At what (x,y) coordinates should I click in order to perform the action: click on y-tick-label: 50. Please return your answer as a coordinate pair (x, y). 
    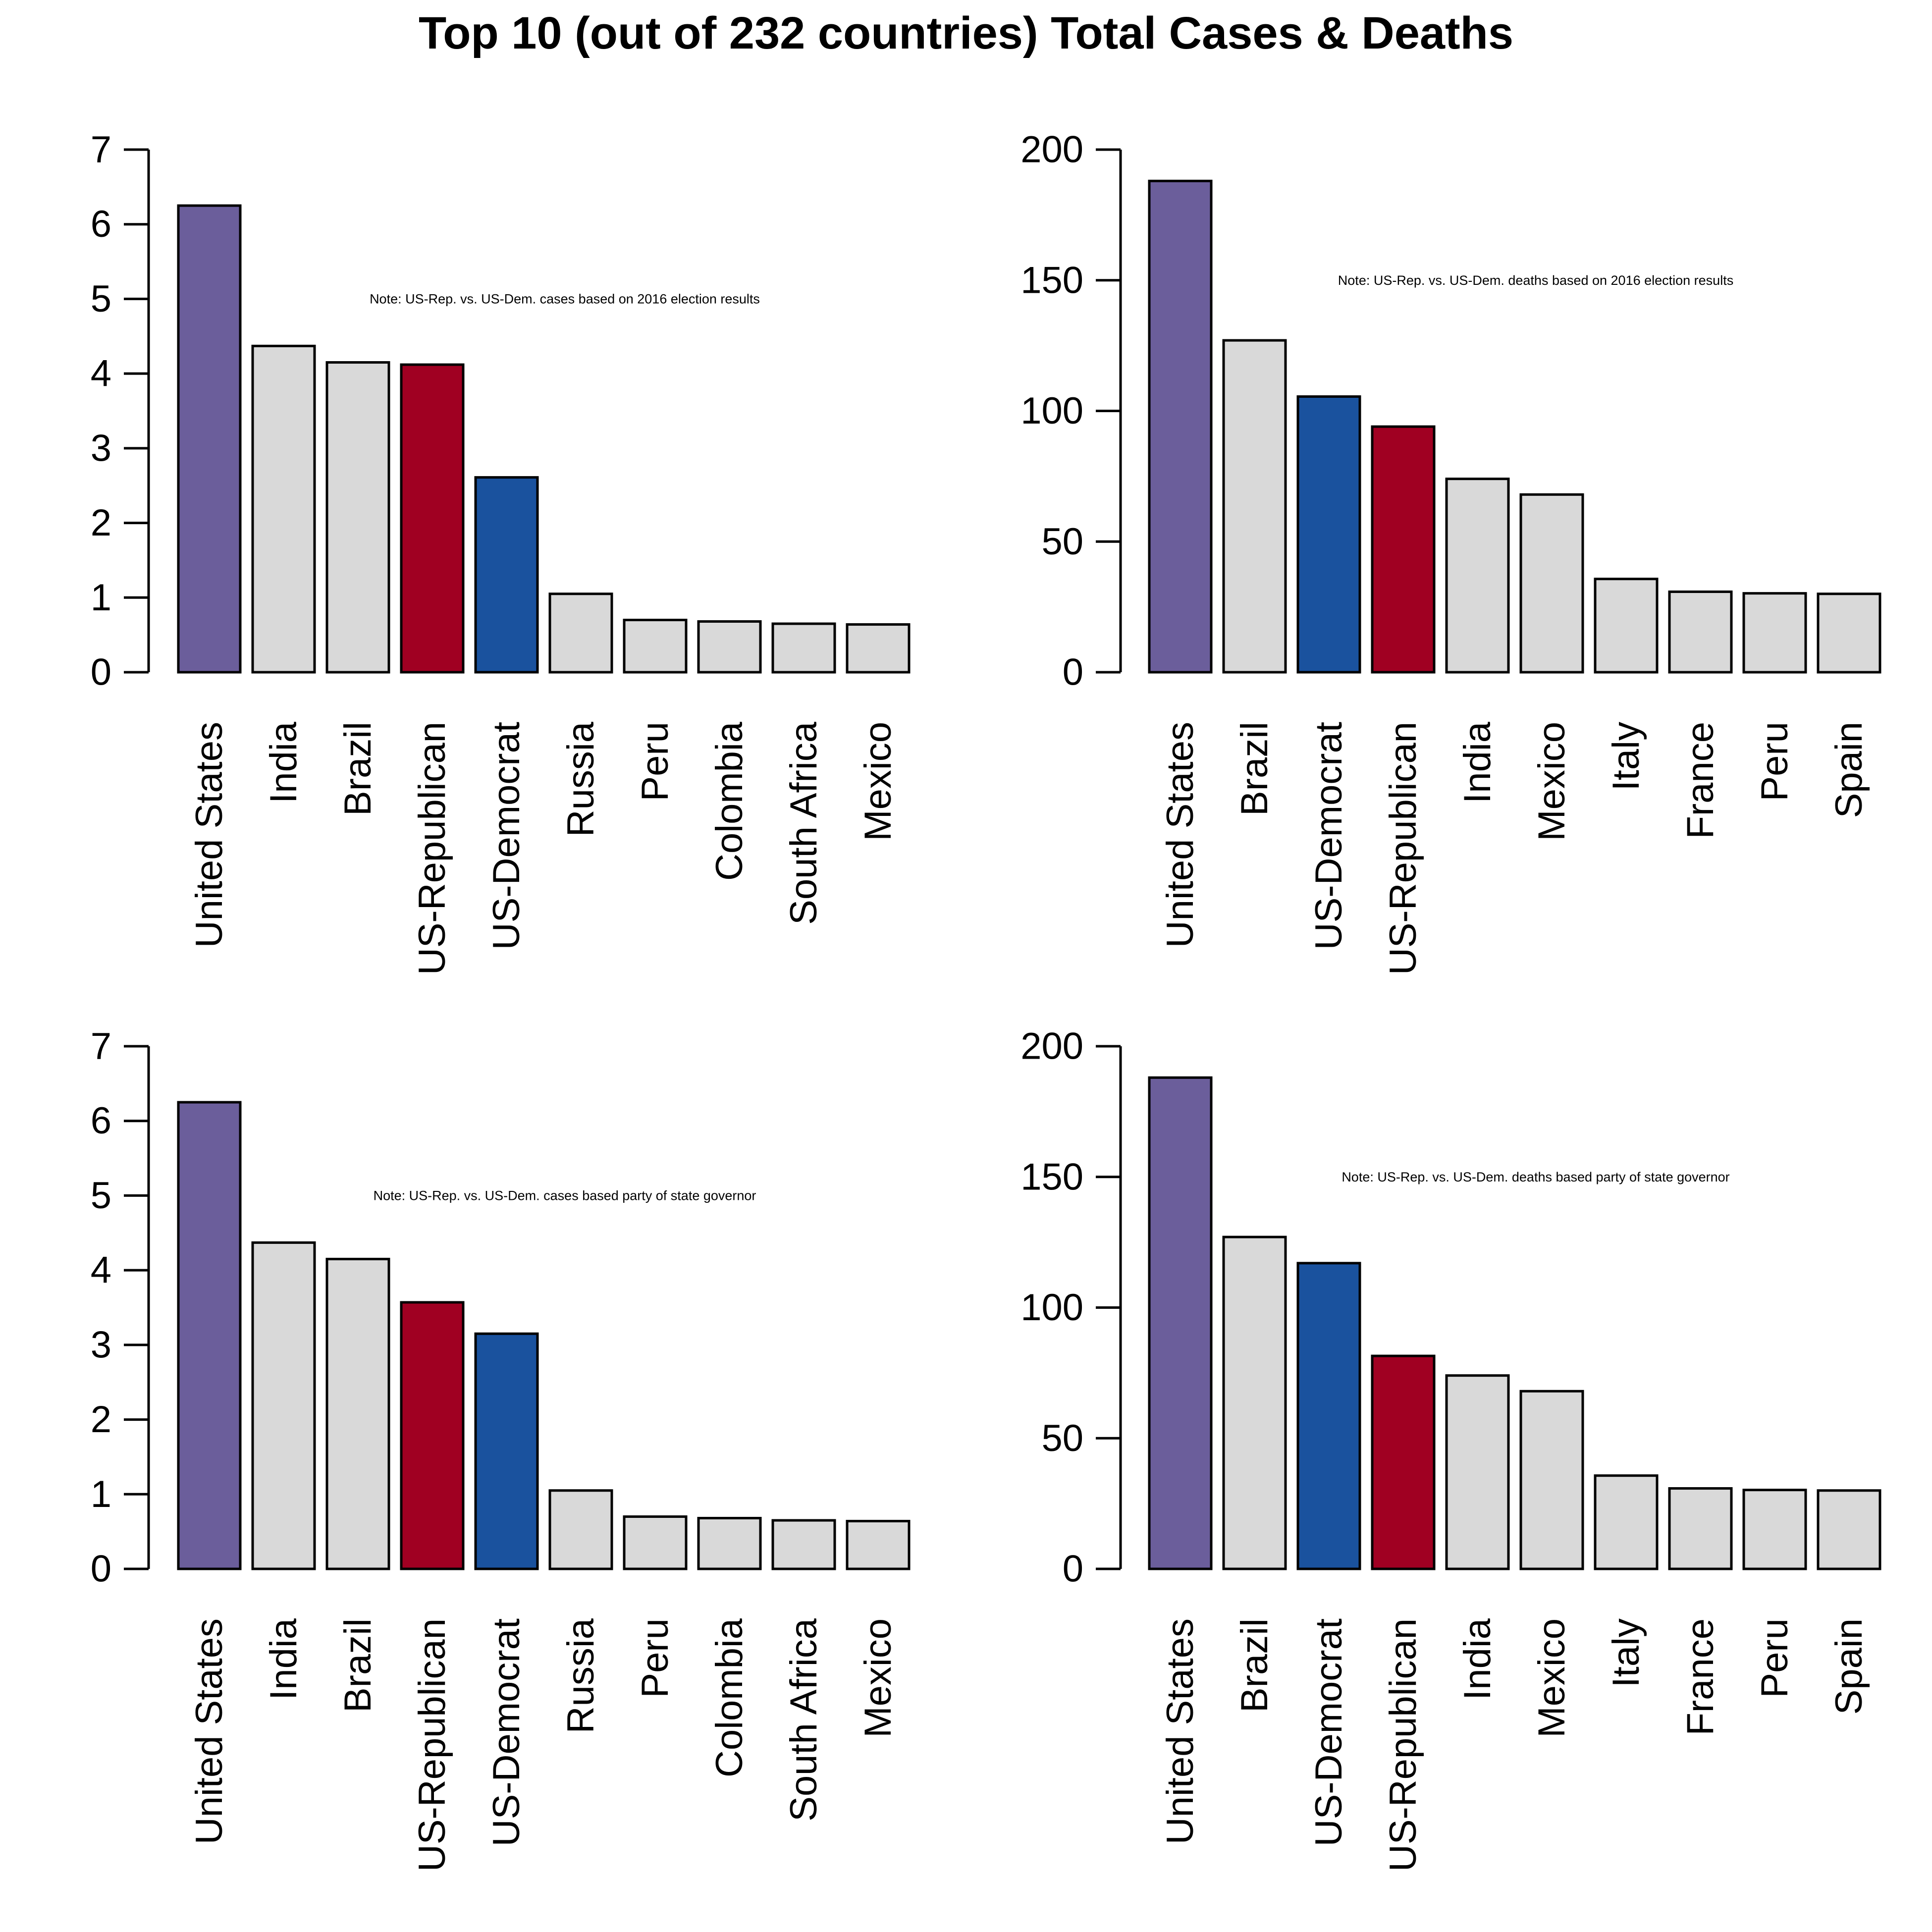
    Looking at the image, I should click on (1062, 542).